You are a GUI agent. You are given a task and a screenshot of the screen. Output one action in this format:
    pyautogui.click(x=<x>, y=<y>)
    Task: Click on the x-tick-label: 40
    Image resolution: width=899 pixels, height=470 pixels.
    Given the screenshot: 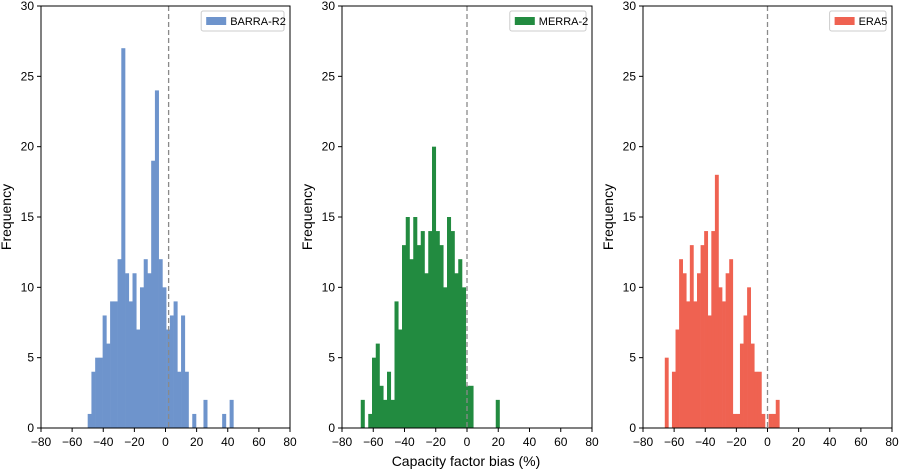 What is the action you would take?
    pyautogui.click(x=228, y=442)
    